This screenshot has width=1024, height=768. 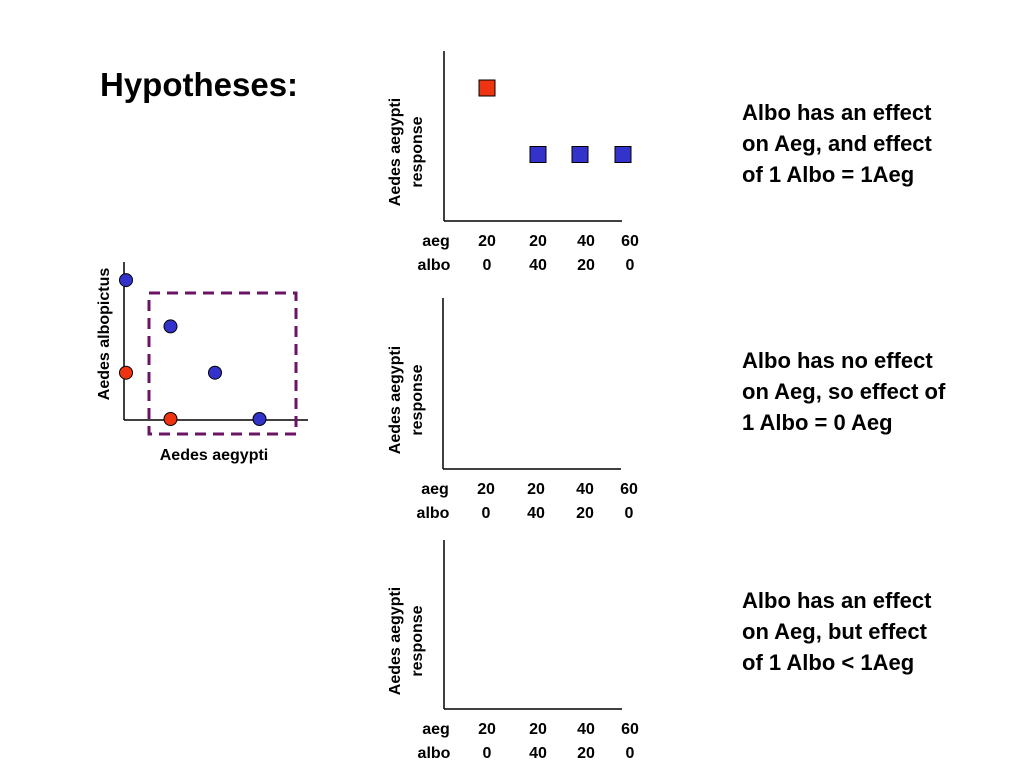 What do you see at coordinates (199, 84) in the screenshot?
I see `page-title: Hypotheses:` at bounding box center [199, 84].